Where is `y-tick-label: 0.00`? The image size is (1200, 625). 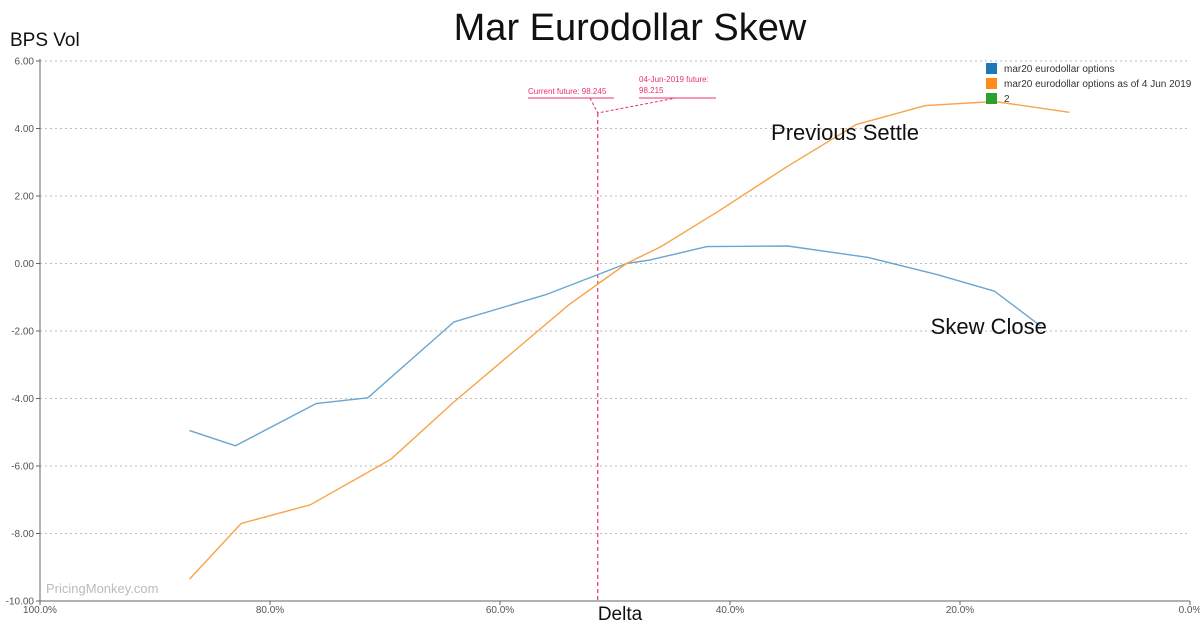 y-tick-label: 0.00 is located at coordinates (25, 264).